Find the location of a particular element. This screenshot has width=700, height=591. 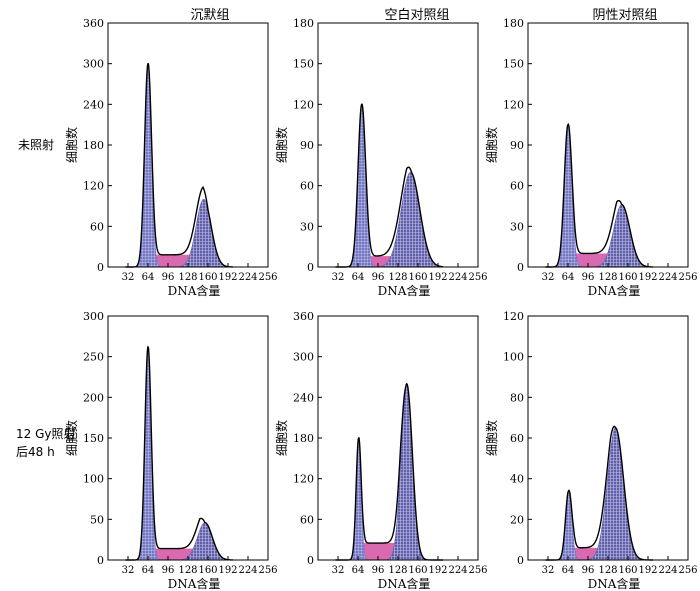

chart-5-xtick-label: 128 is located at coordinates (607, 570).